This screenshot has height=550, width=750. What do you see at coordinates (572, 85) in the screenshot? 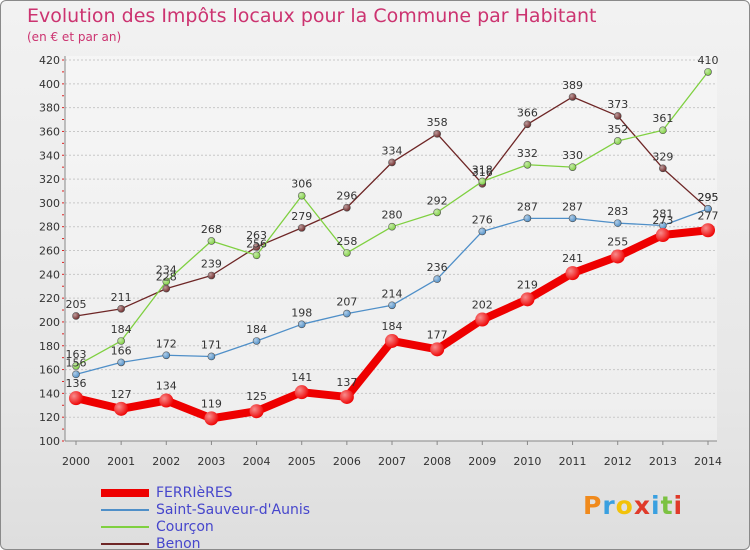
I see `data-label: 389` at bounding box center [572, 85].